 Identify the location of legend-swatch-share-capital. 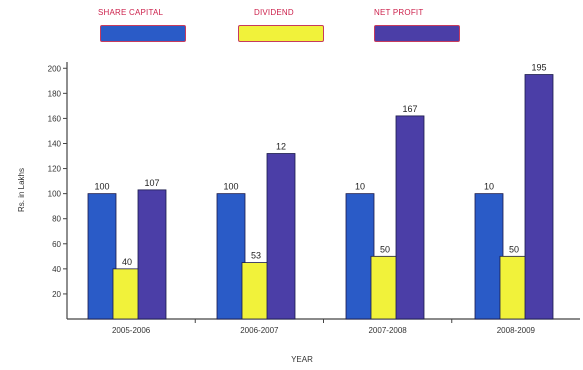
(143, 33).